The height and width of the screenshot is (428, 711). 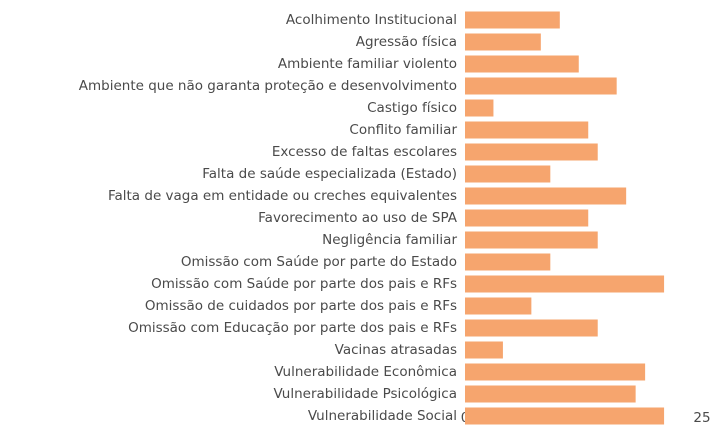 What do you see at coordinates (358, 218) in the screenshot?
I see `y-tick-label: Favorecimento ao uso de SPA` at bounding box center [358, 218].